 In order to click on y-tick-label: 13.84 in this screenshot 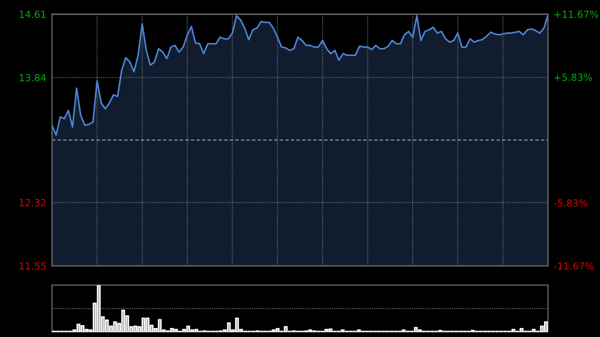, I will do `click(33, 78)`.